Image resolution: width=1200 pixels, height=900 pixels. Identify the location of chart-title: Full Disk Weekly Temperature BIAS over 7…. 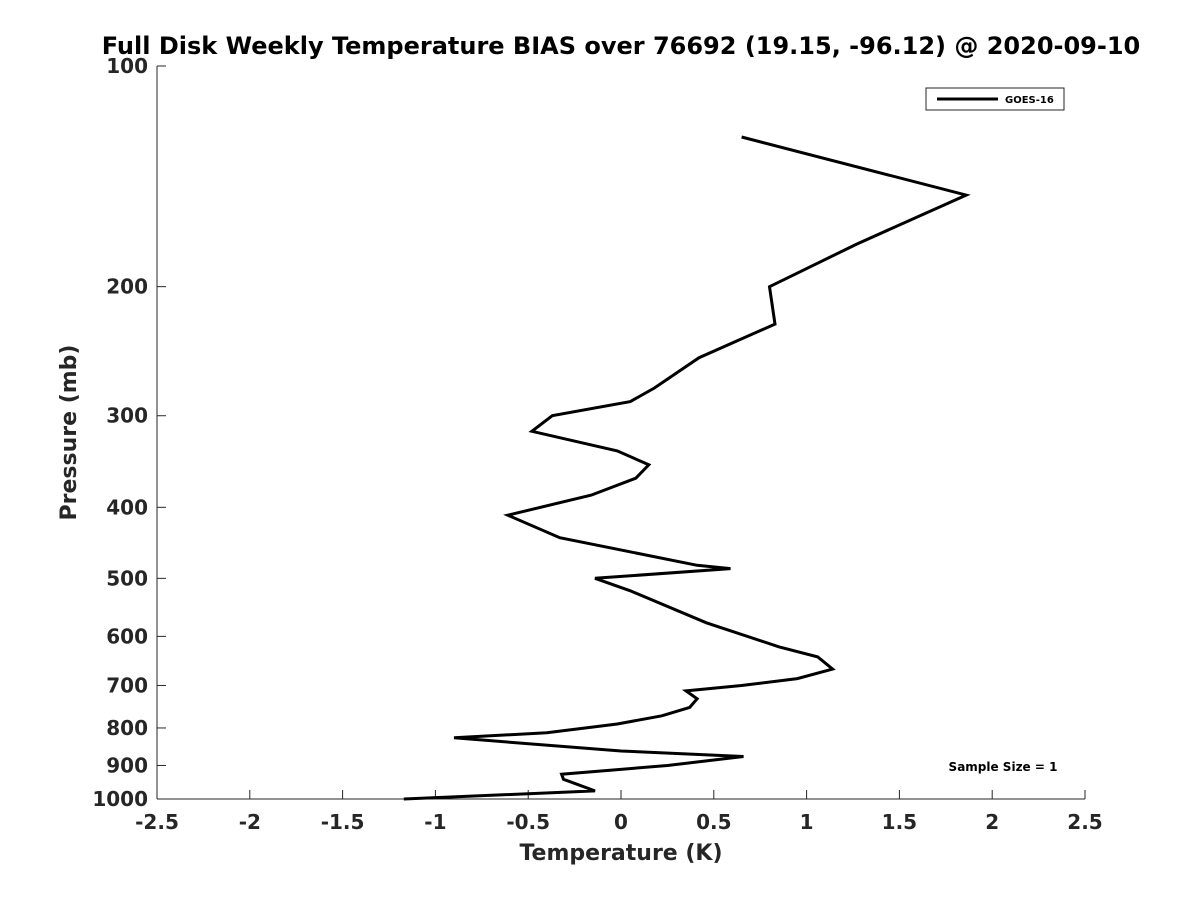
(621, 46).